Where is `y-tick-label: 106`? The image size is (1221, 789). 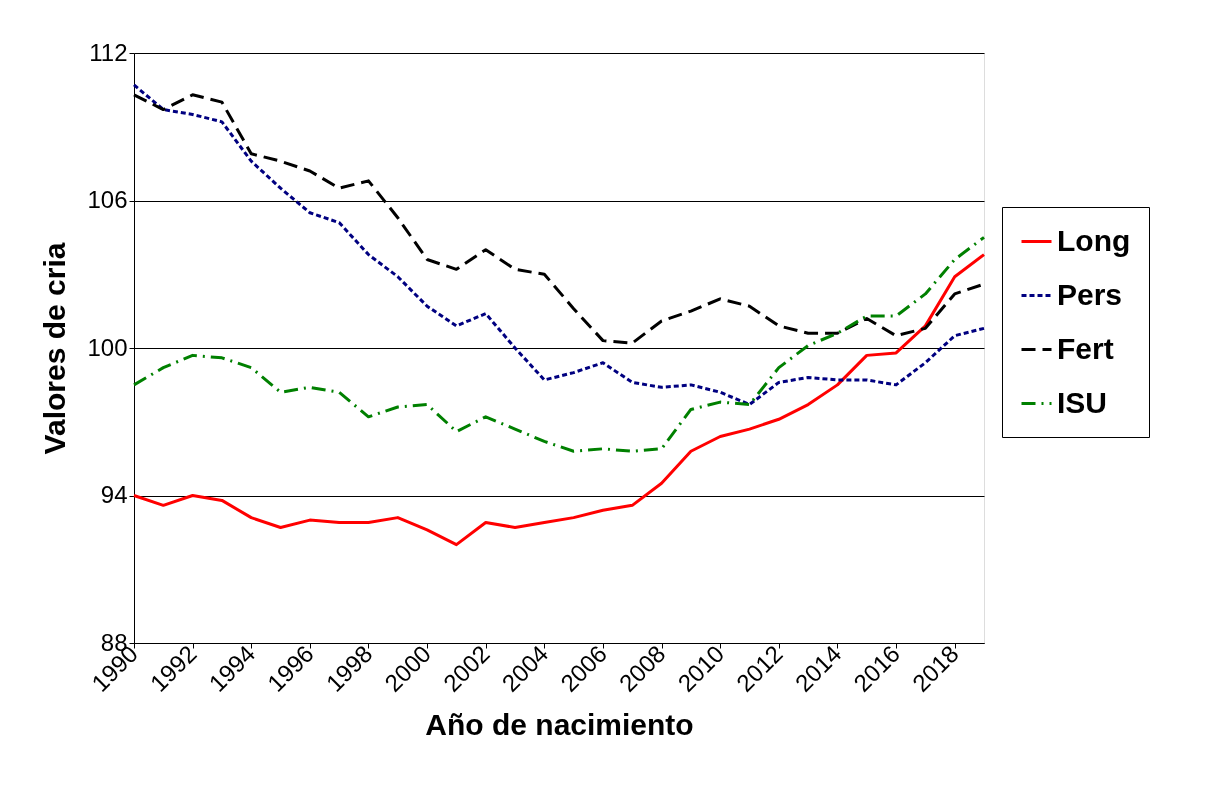
y-tick-label: 106 is located at coordinates (107, 199).